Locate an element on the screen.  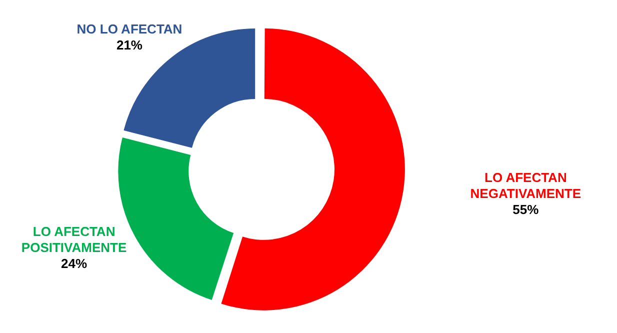
data-label: 24% is located at coordinates (74, 263).